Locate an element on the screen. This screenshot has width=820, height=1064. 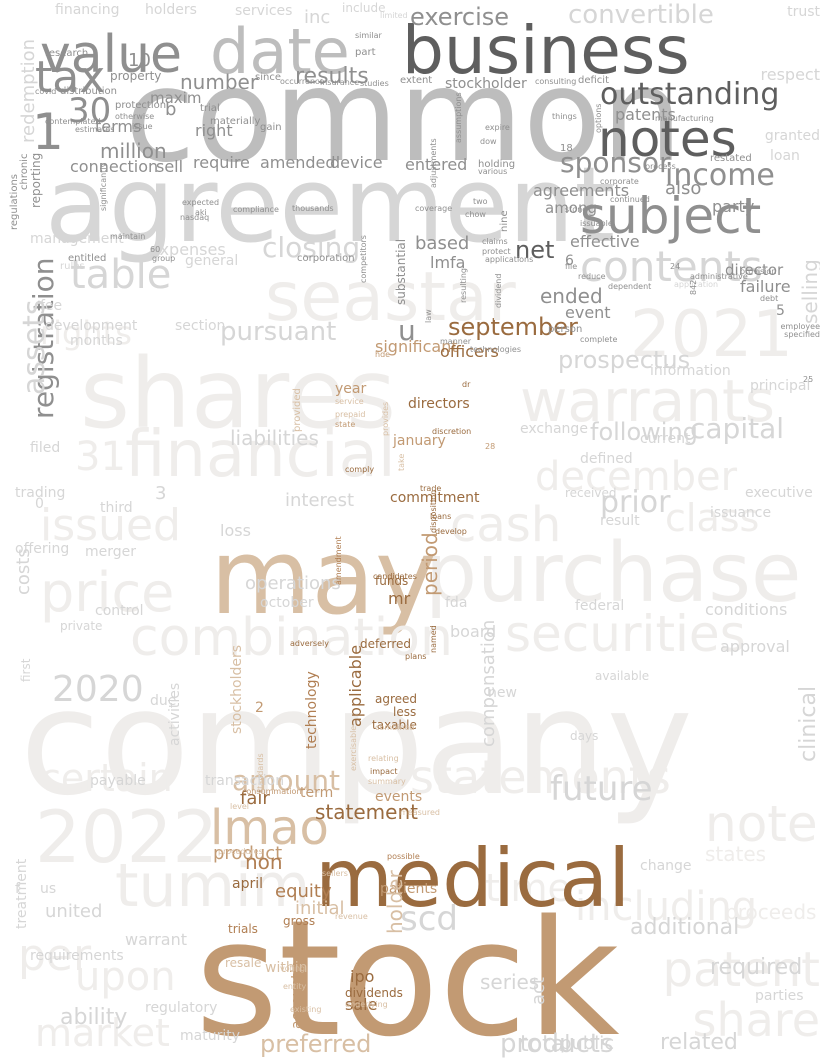
word-convertible: convertible is located at coordinates (641, 15).